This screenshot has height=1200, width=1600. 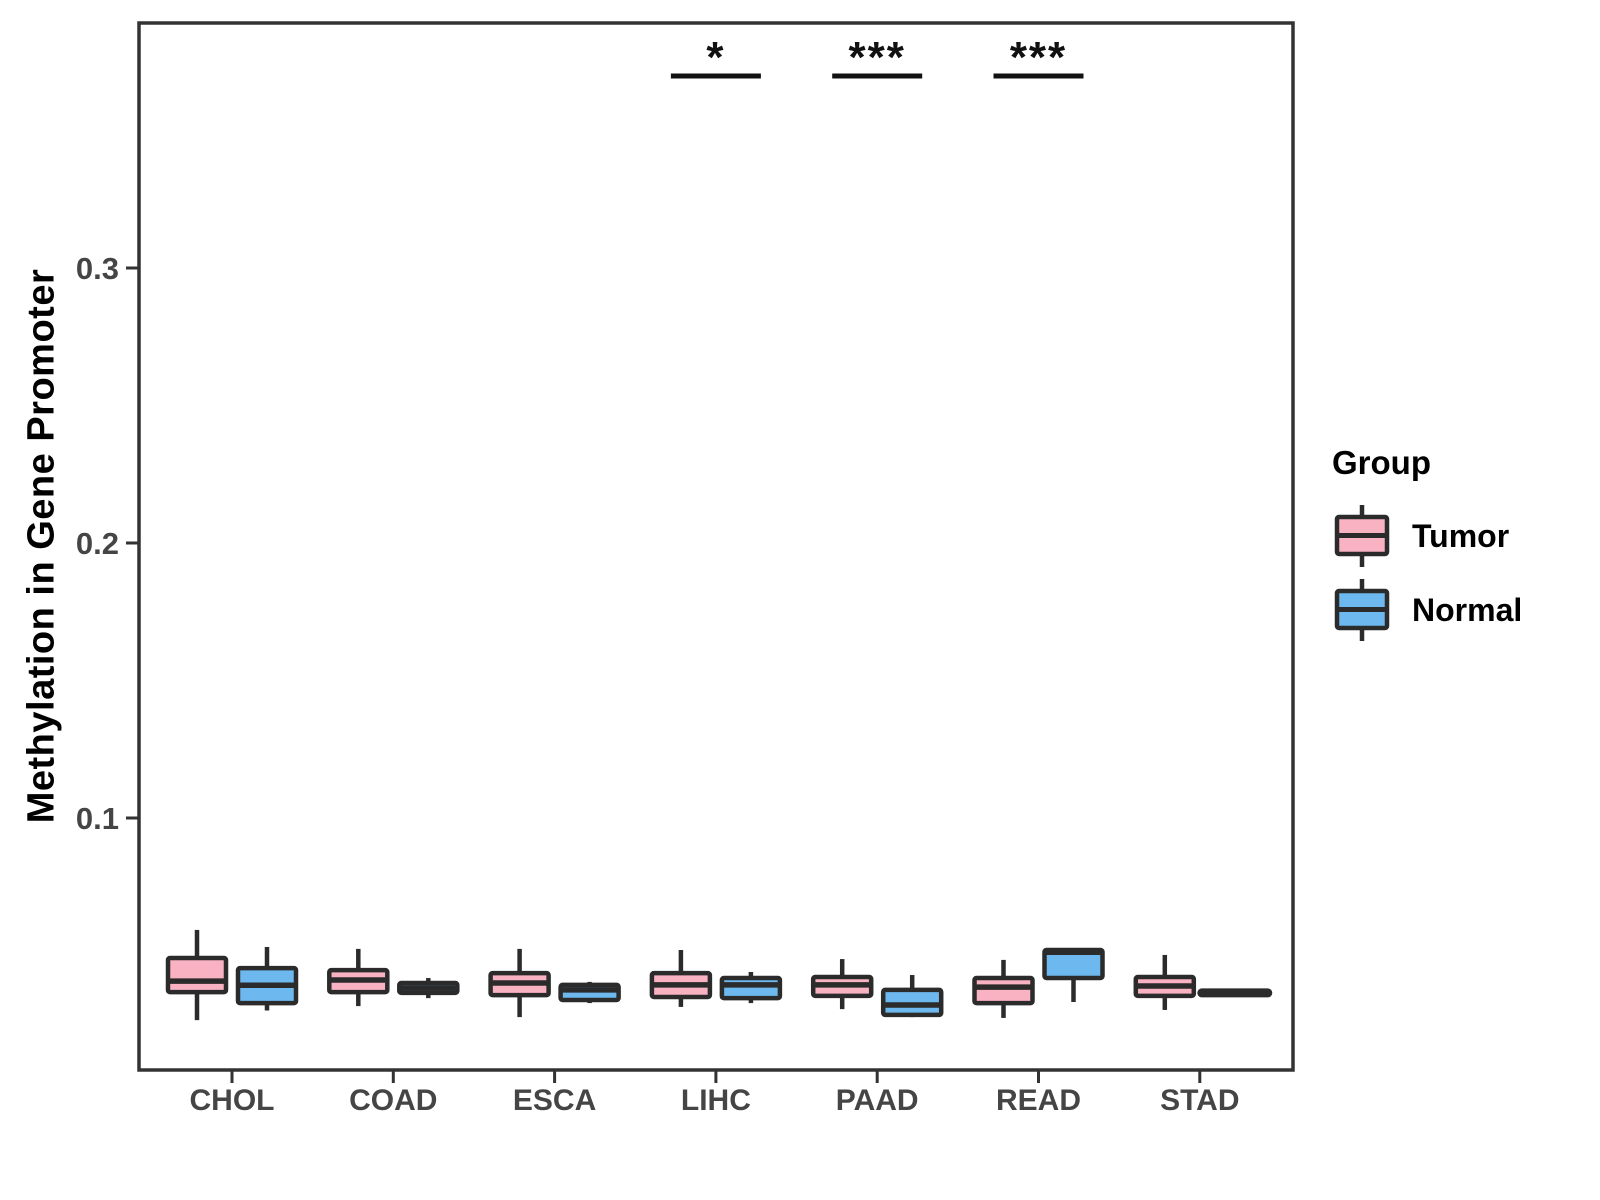 I want to click on x-tick-label-COAD: COAD, so click(x=393, y=1100).